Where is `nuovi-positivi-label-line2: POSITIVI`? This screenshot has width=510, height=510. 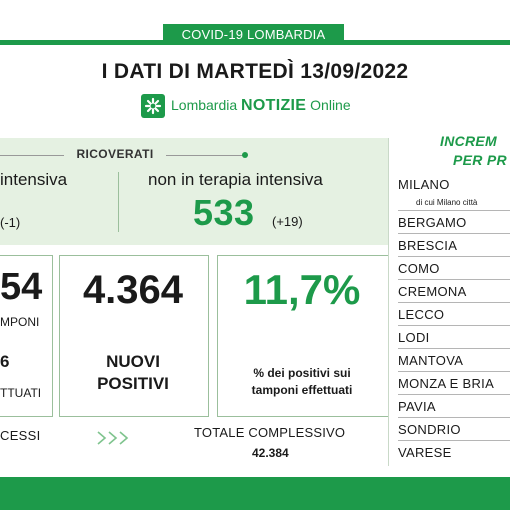
nuovi-positivi-label-line2: POSITIVI is located at coordinates (133, 383).